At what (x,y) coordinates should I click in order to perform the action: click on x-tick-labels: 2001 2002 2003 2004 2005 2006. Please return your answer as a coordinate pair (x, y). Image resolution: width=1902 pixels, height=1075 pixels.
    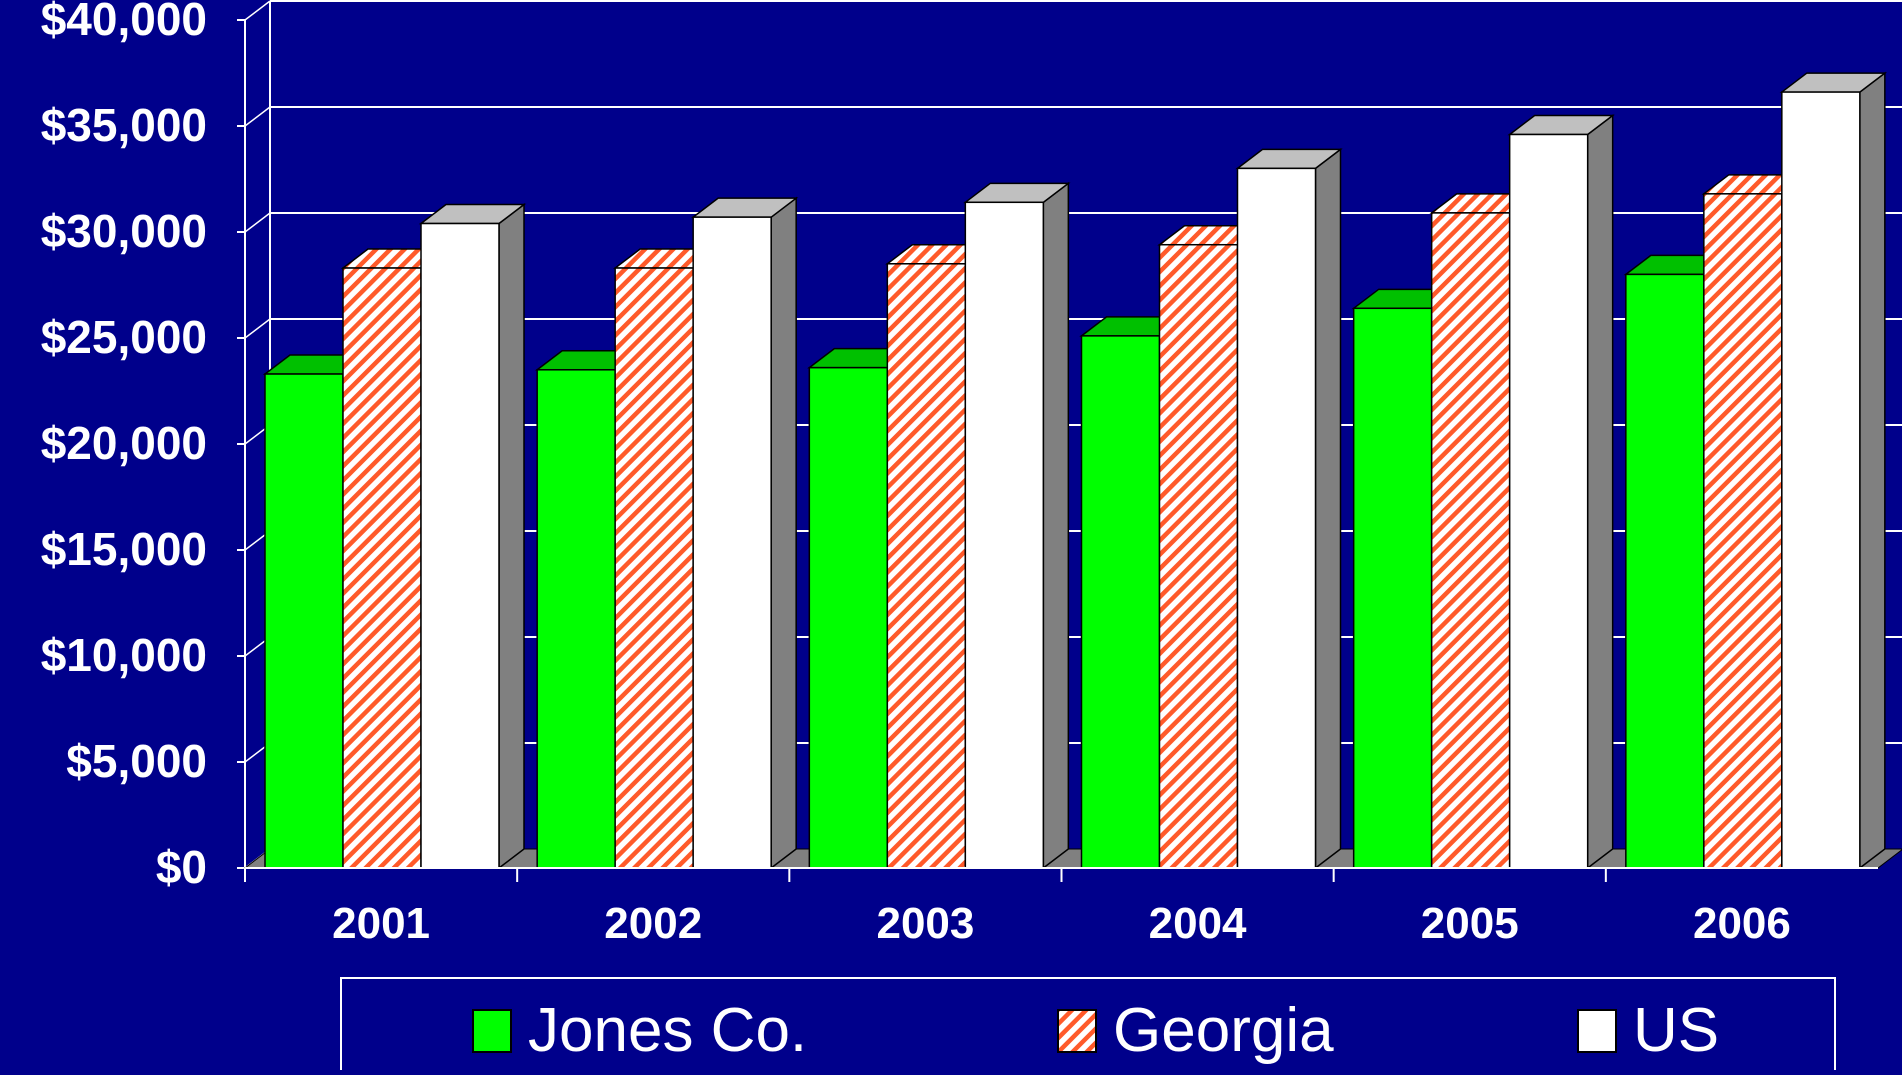
    Looking at the image, I should click on (1061, 907).